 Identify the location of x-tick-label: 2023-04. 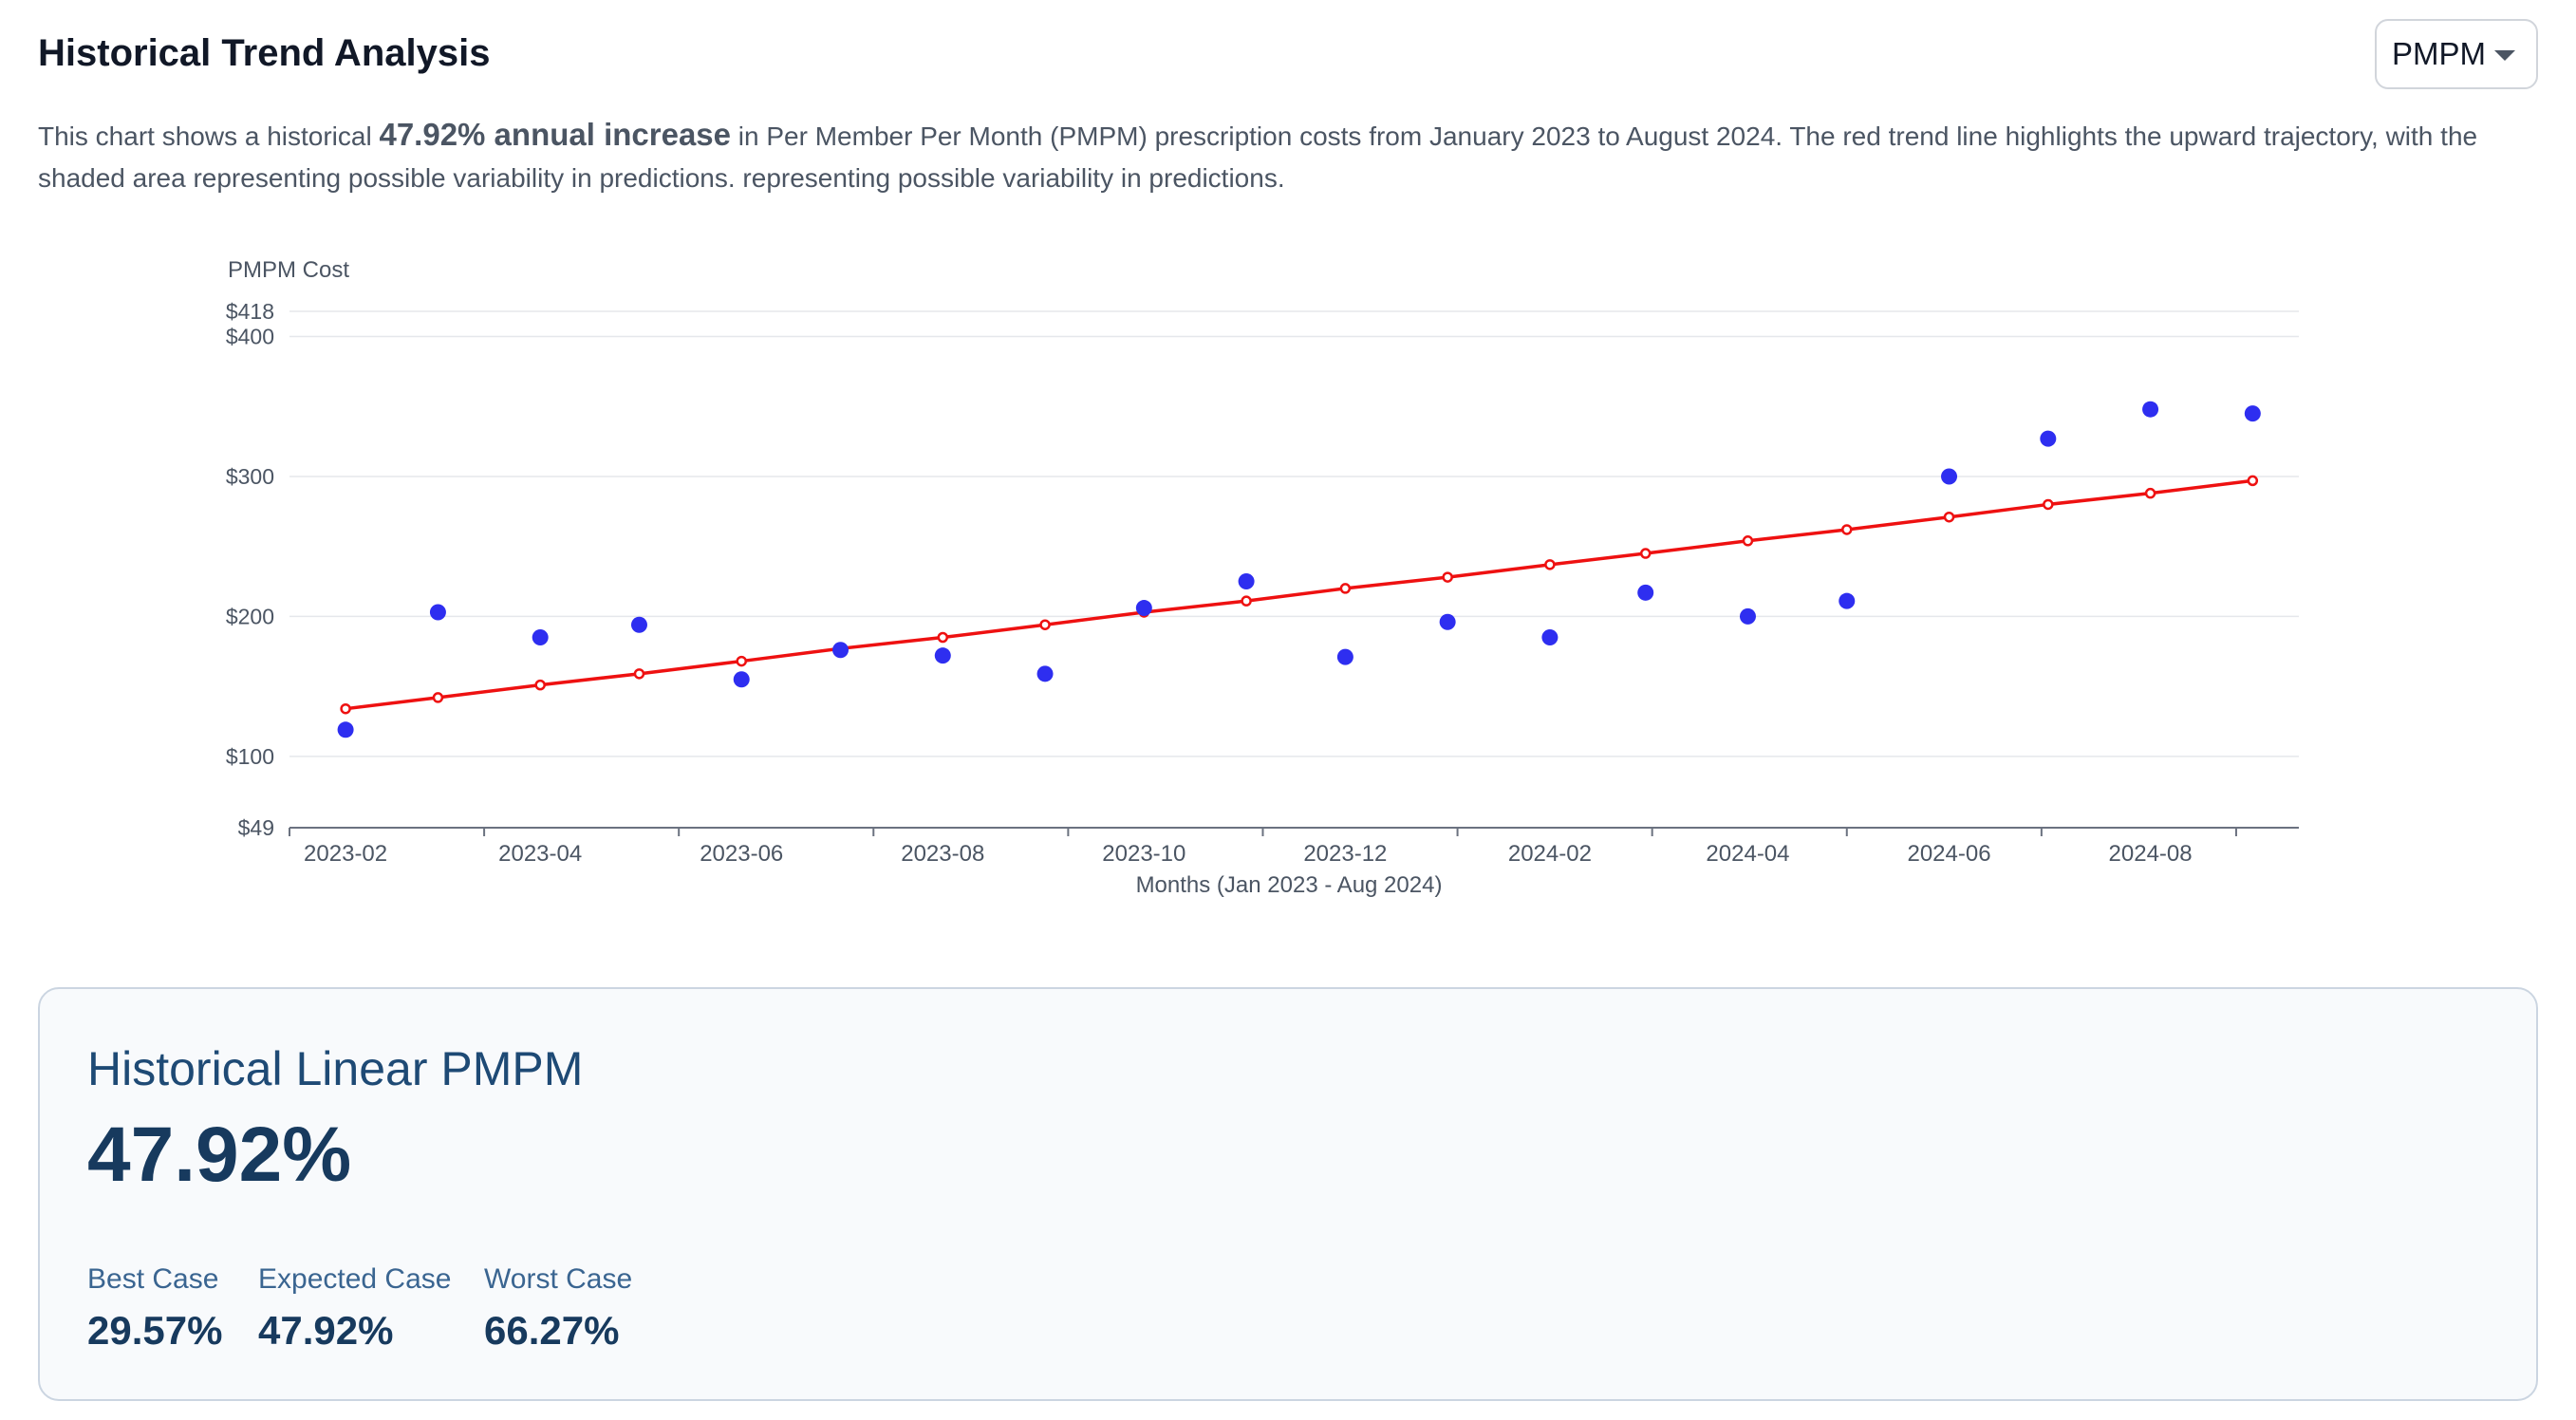
(540, 854).